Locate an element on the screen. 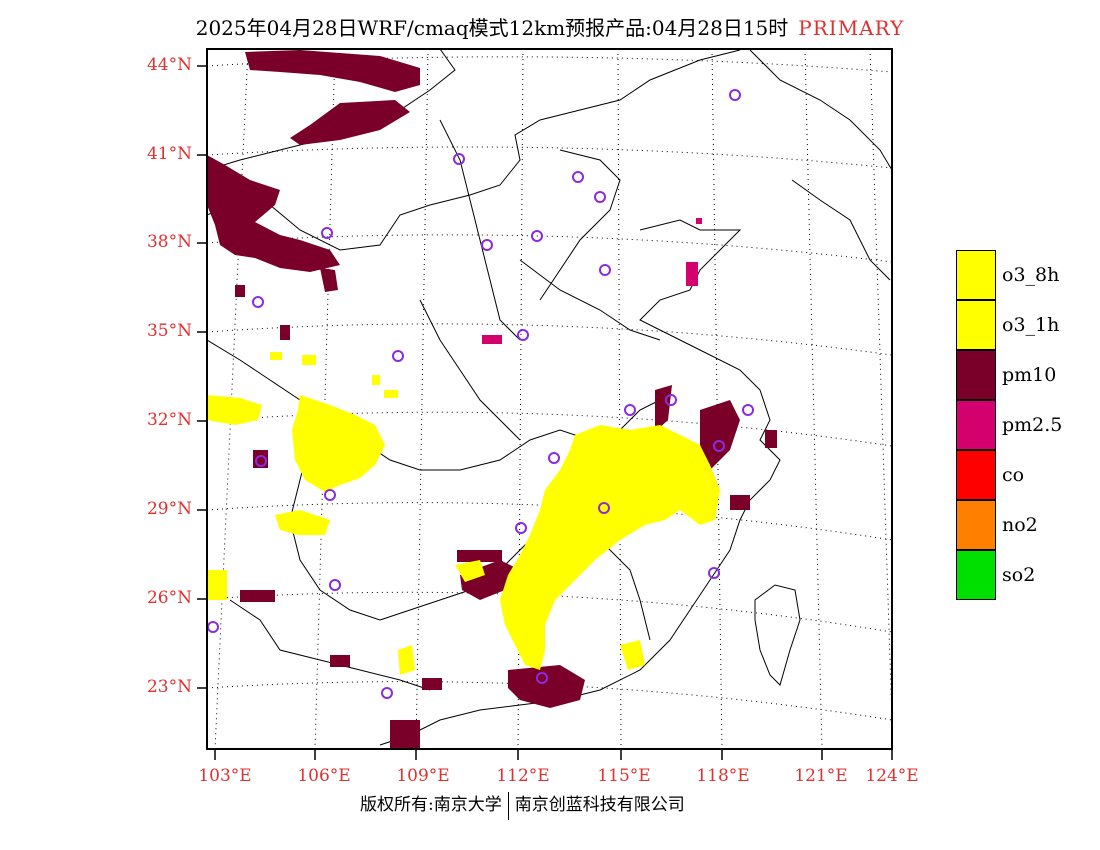 This screenshot has width=1100, height=850. lat-label-26: 26°N is located at coordinates (169, 598).